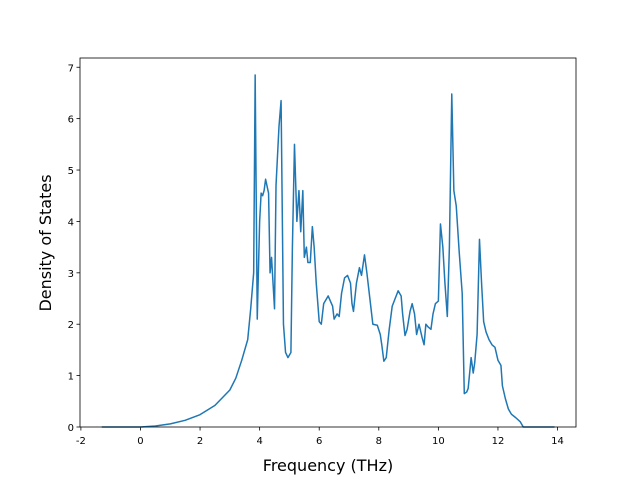  What do you see at coordinates (200, 441) in the screenshot?
I see `x-tick-label: 2` at bounding box center [200, 441].